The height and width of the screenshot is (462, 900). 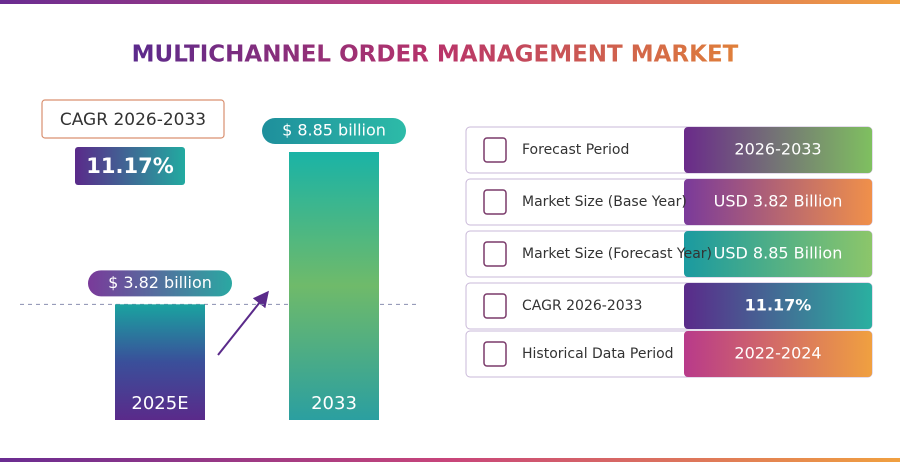 I want to click on value-label: $ 8.85 billion, so click(x=334, y=130).